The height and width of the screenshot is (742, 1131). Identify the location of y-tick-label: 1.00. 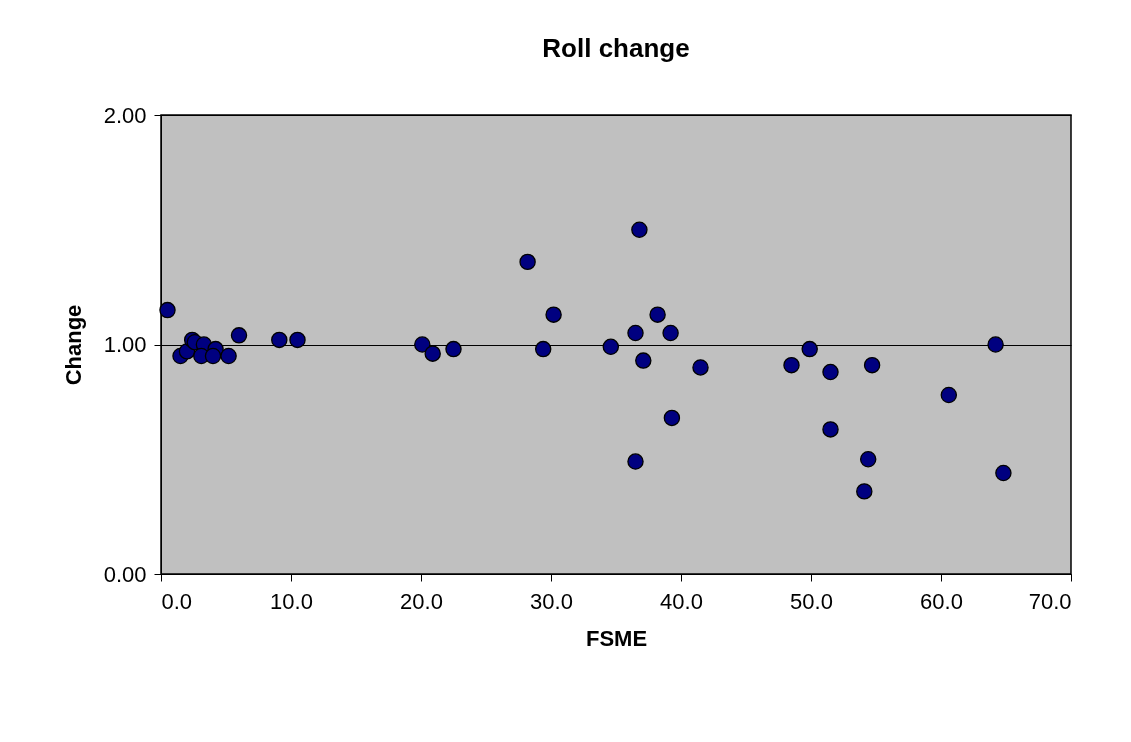
(125, 344).